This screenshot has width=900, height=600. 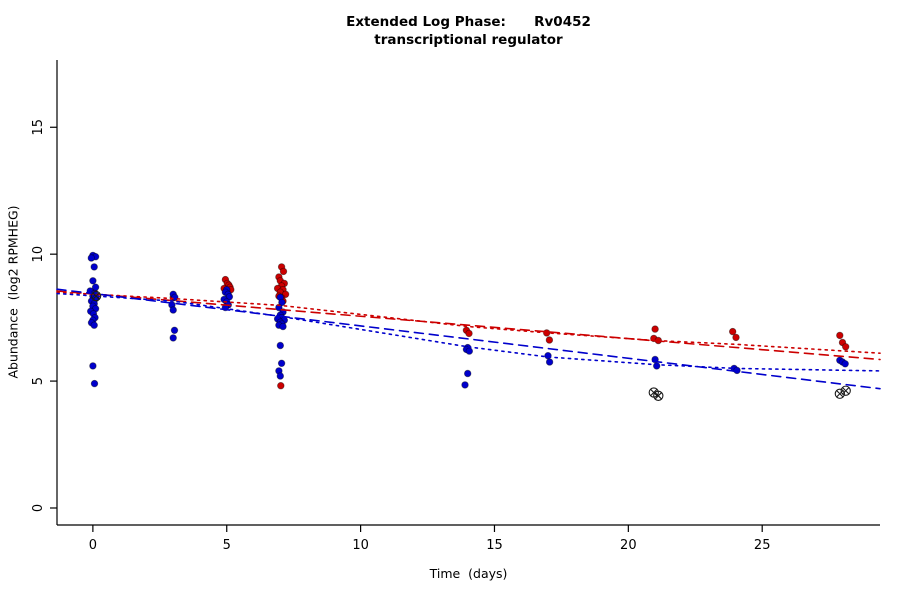 I want to click on x-tick-label: 20, so click(x=628, y=545).